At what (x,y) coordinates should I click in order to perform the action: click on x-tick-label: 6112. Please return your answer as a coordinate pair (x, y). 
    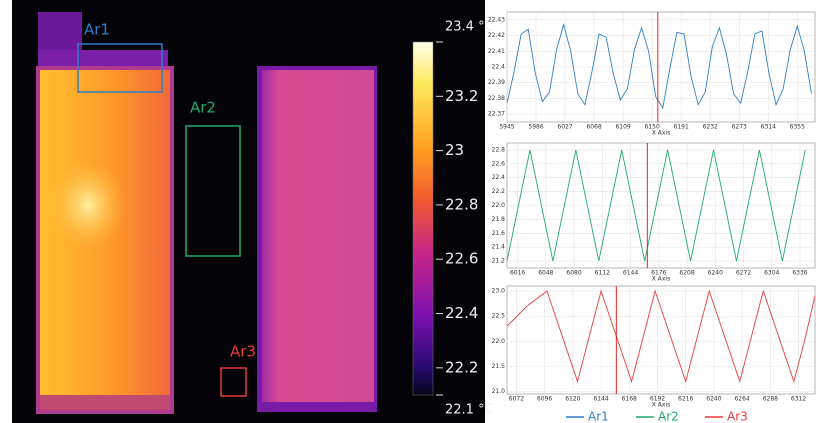
    Looking at the image, I should click on (602, 273).